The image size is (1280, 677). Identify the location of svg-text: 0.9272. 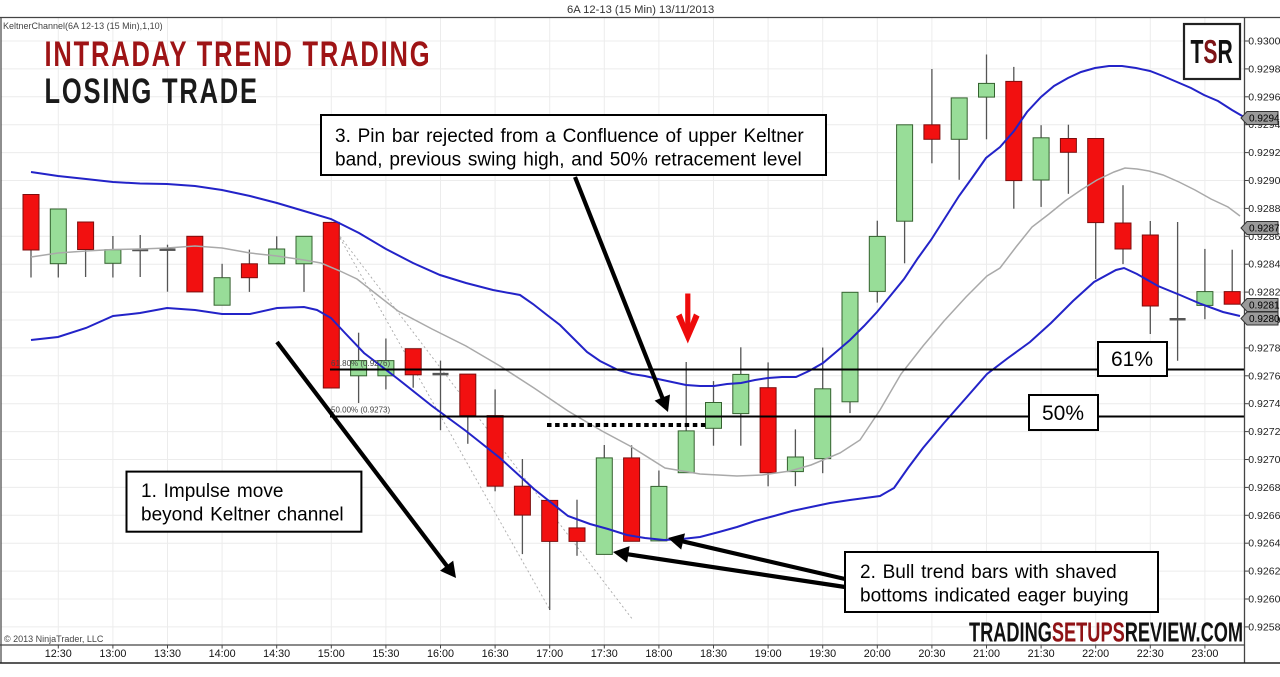
(1264, 432).